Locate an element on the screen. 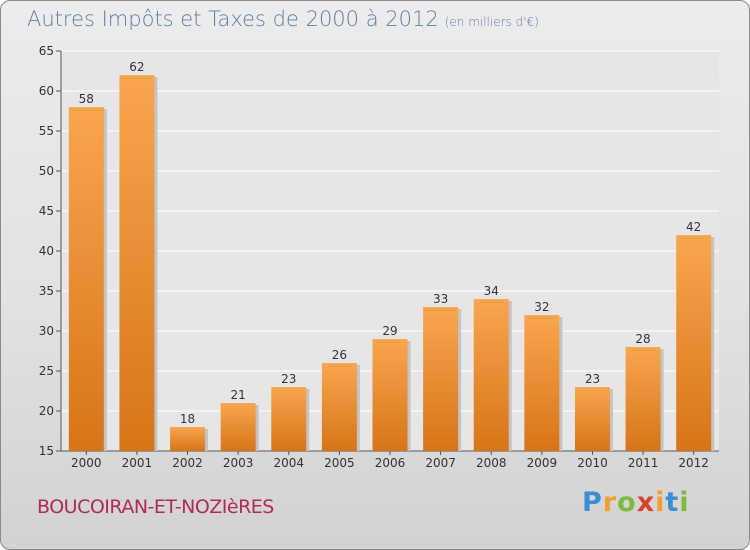 Image resolution: width=750 pixels, height=550 pixels. x-tick-label: 2012 is located at coordinates (693, 463).